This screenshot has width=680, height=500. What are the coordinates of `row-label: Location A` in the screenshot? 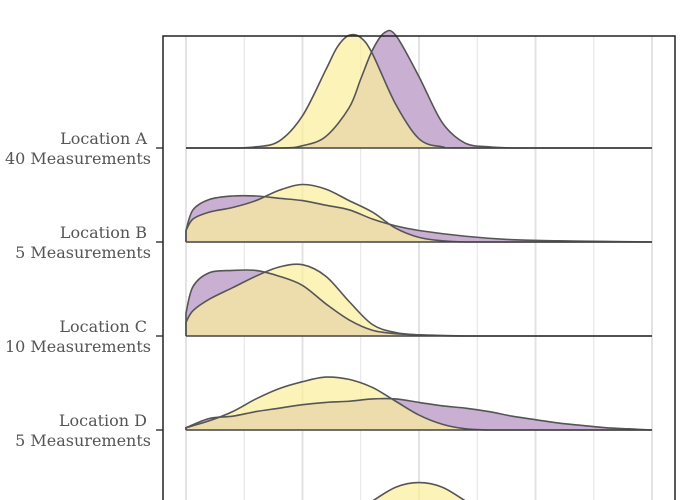 It's located at (103, 138).